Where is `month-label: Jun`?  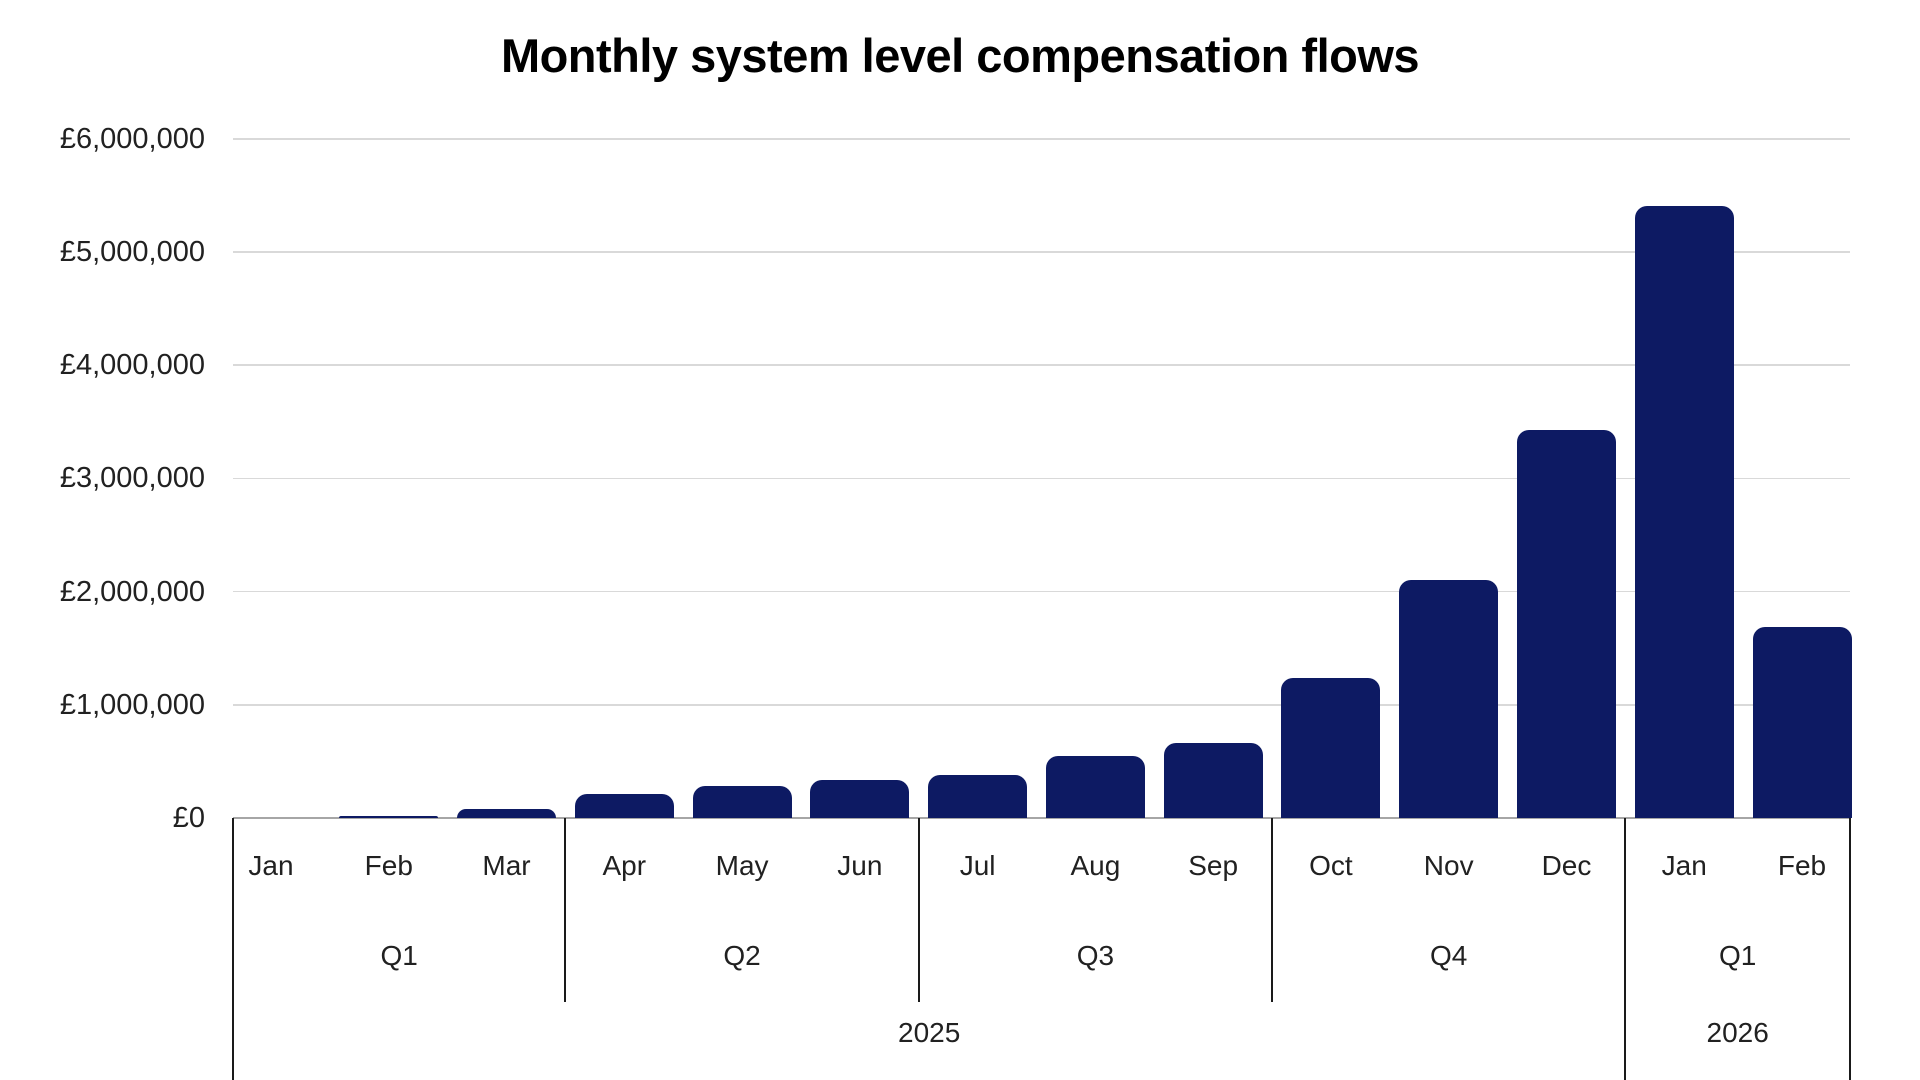 month-label: Jun is located at coordinates (860, 865).